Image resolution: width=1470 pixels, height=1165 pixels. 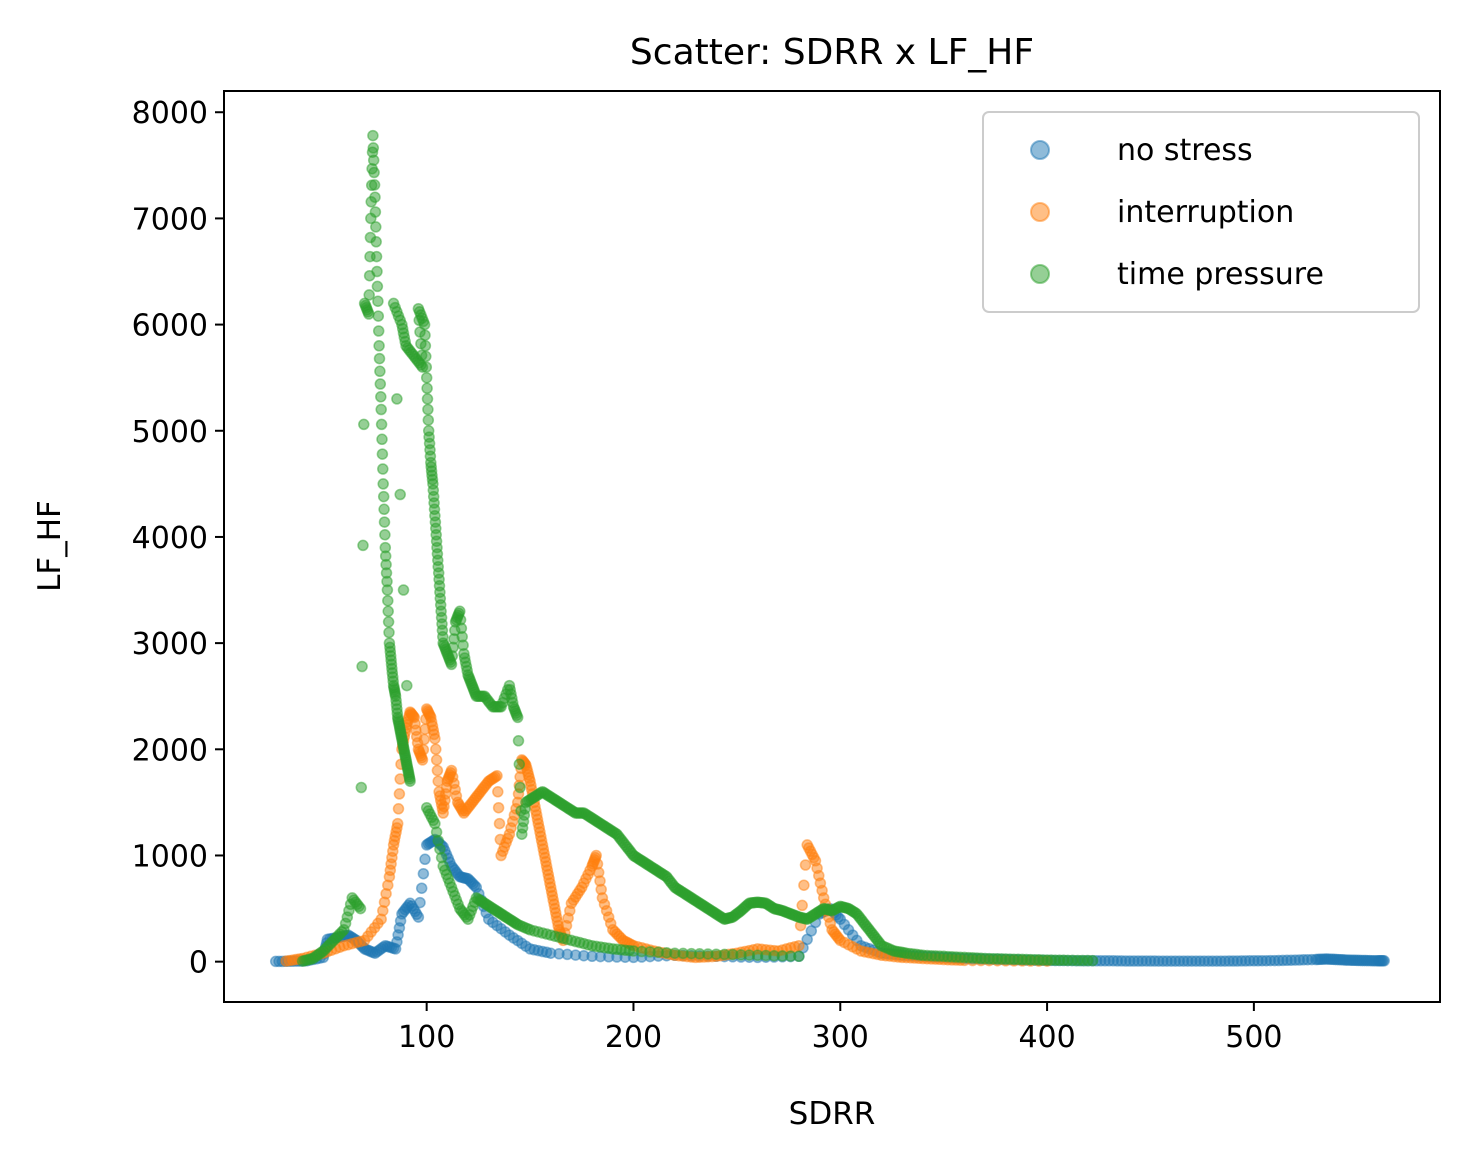 What do you see at coordinates (1046, 1037) in the screenshot?
I see `x-tick-label: 400` at bounding box center [1046, 1037].